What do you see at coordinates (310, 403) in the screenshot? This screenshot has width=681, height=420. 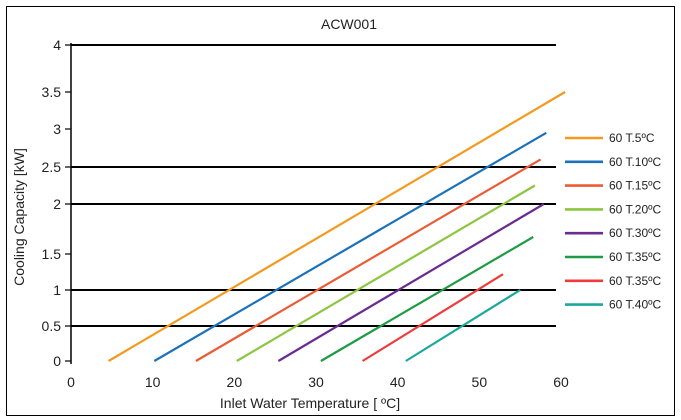 I see `x-axis-title: Inlet Water Temperature [ ºC]` at bounding box center [310, 403].